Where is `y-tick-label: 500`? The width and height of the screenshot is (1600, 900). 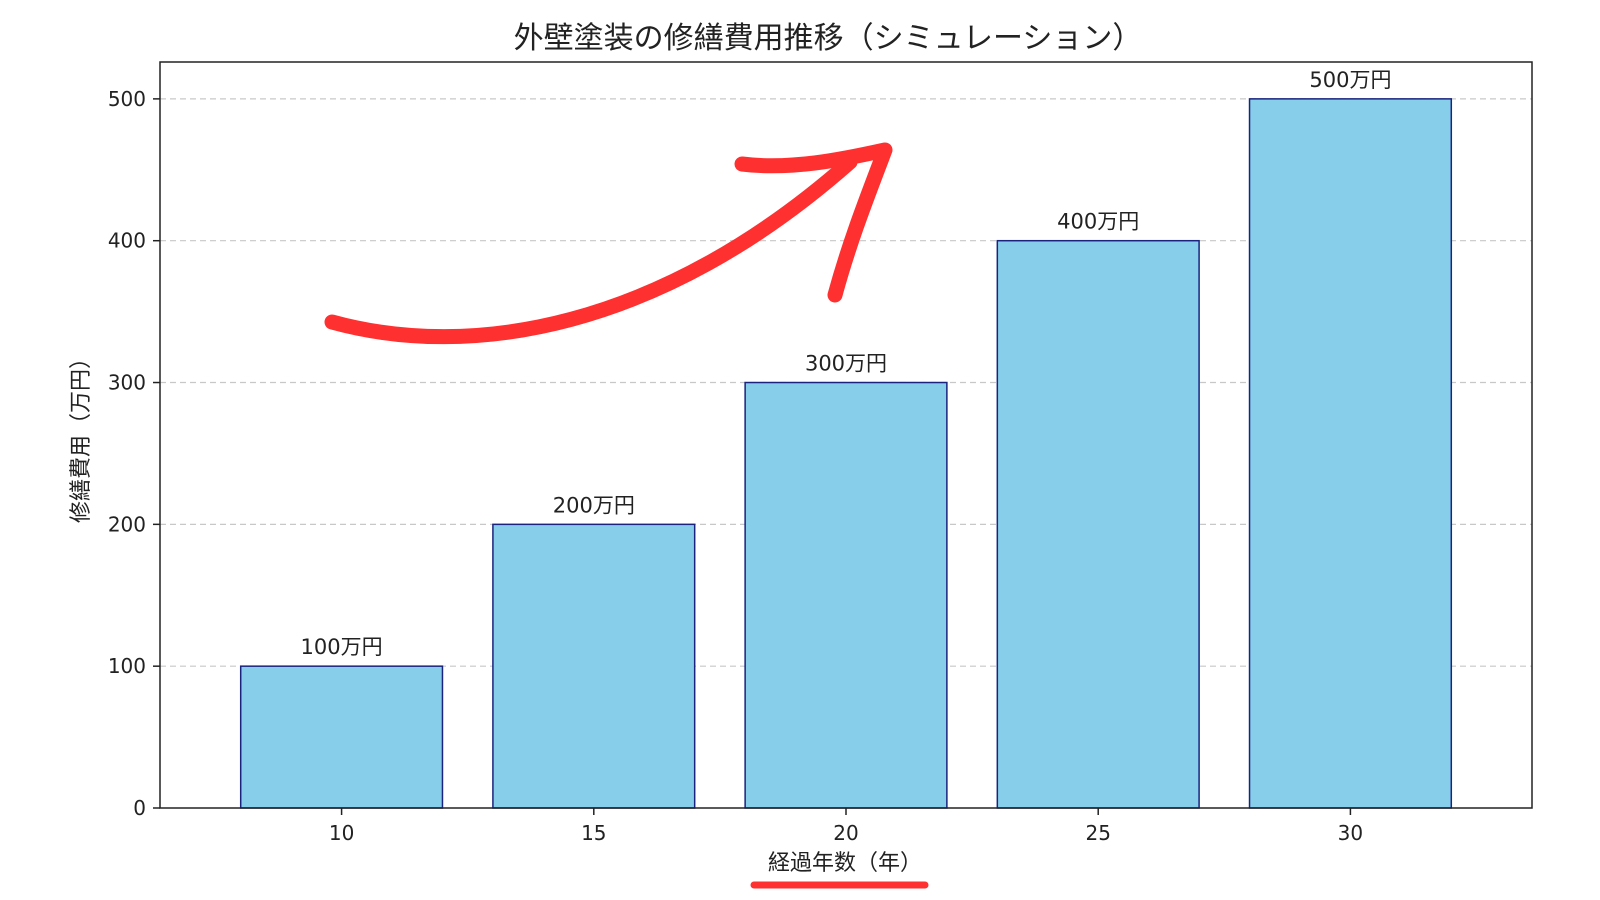 y-tick-label: 500 is located at coordinates (127, 99).